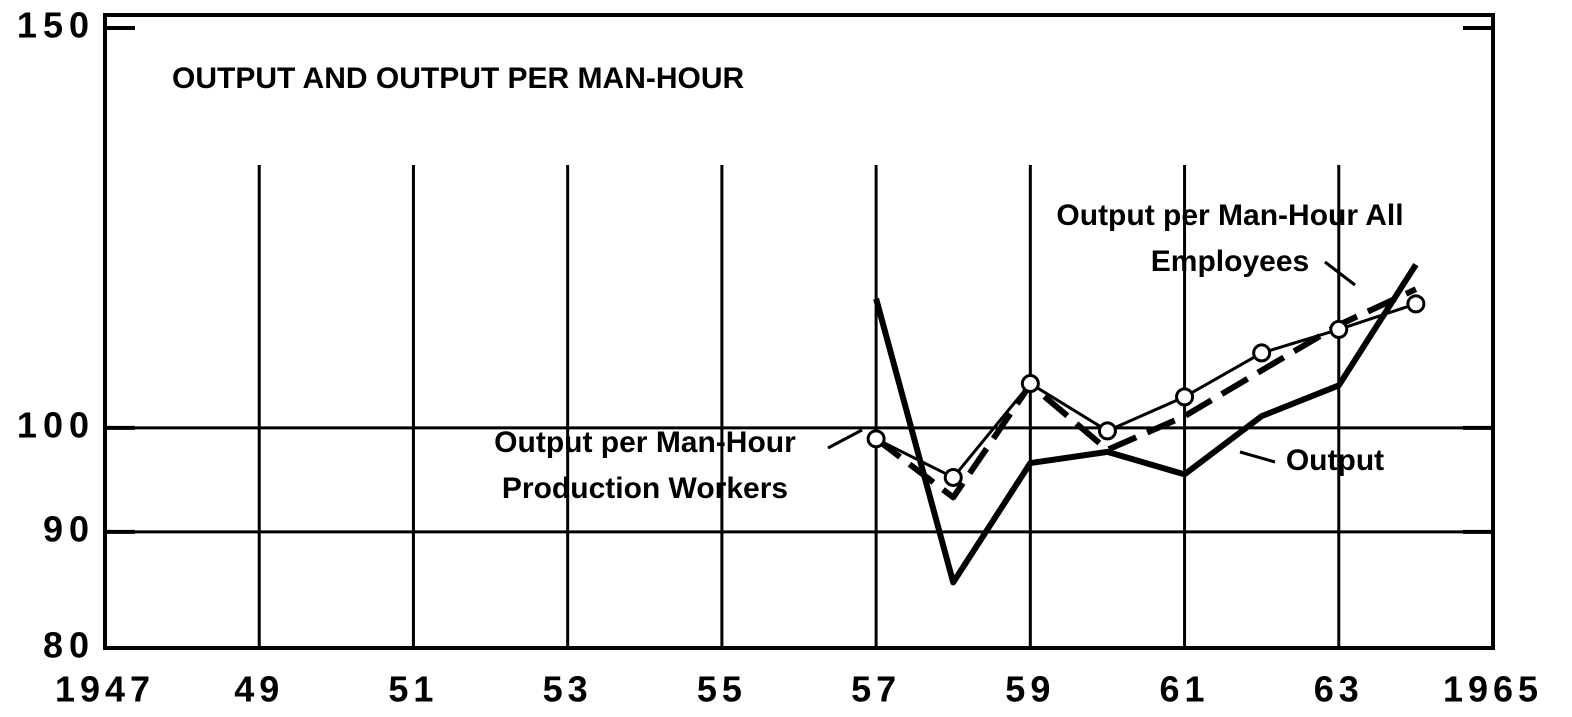  Describe the element at coordinates (1030, 689) in the screenshot. I see `x-tick-label: 59` at that location.